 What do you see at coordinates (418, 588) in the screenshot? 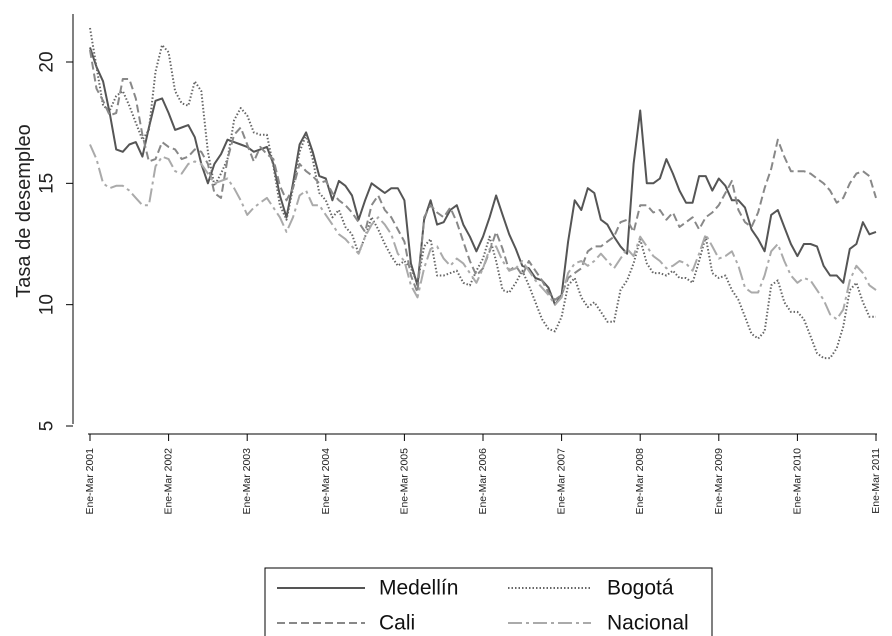
I see `legend-label: Medellín` at bounding box center [418, 588].